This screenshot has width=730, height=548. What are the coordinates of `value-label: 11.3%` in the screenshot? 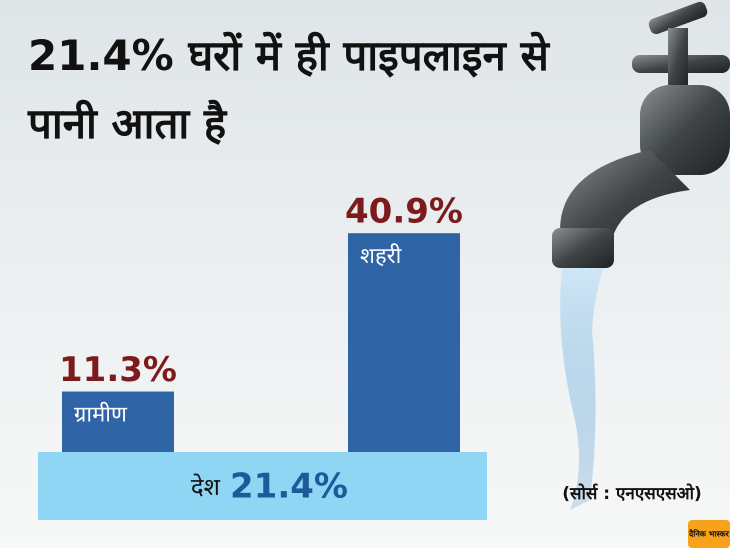 It's located at (118, 370).